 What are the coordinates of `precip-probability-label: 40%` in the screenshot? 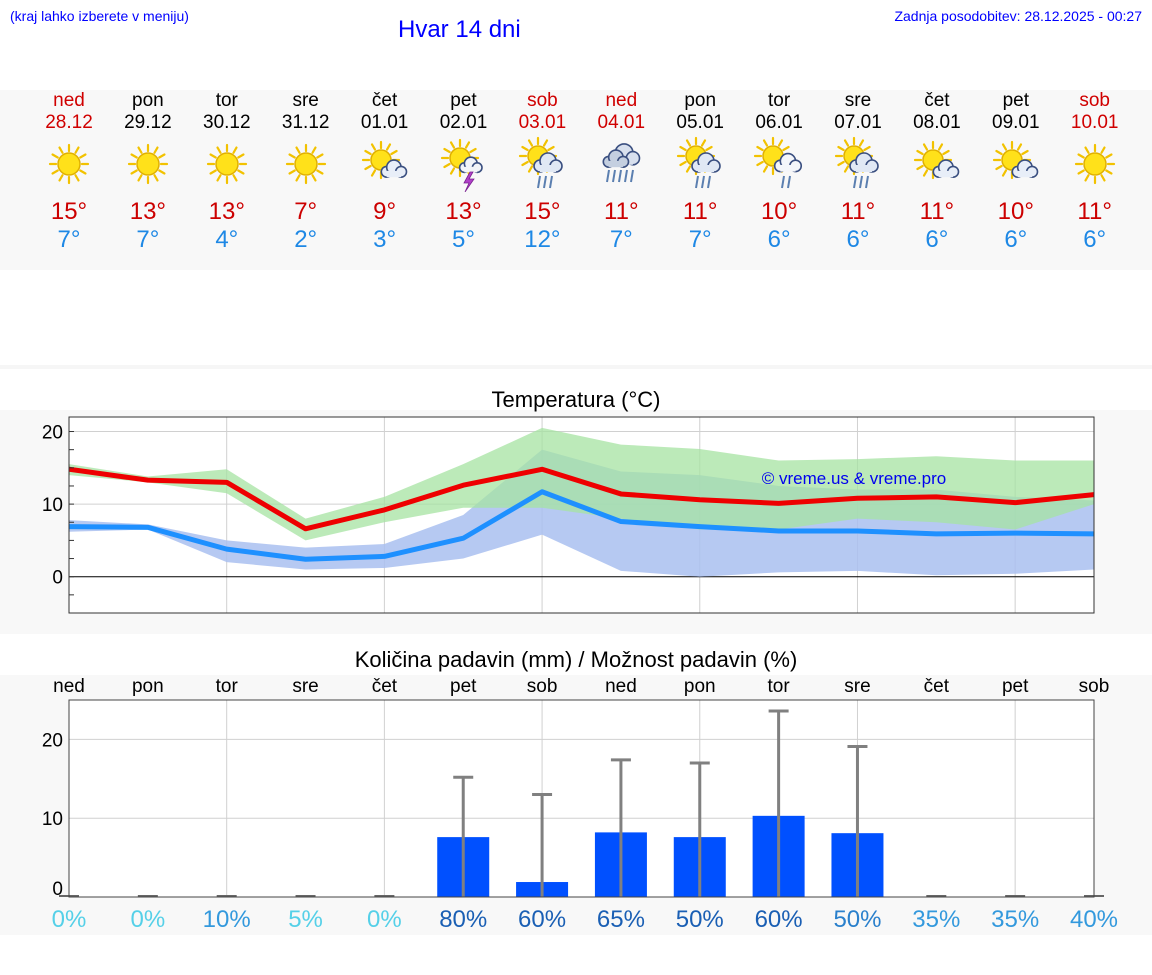 It's located at (1094, 919).